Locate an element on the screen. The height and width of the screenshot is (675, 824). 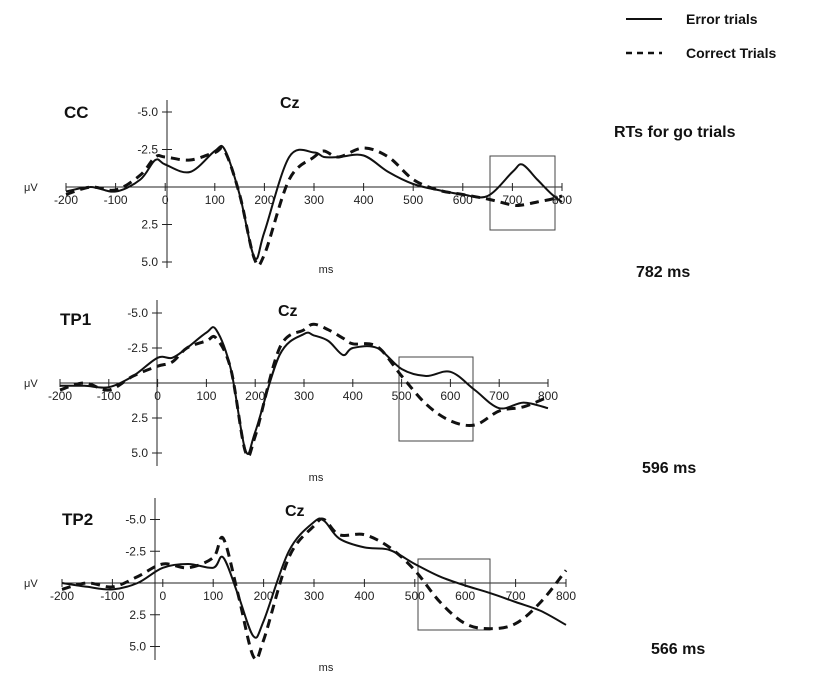
rt-value: 596 ms is located at coordinates (669, 468).